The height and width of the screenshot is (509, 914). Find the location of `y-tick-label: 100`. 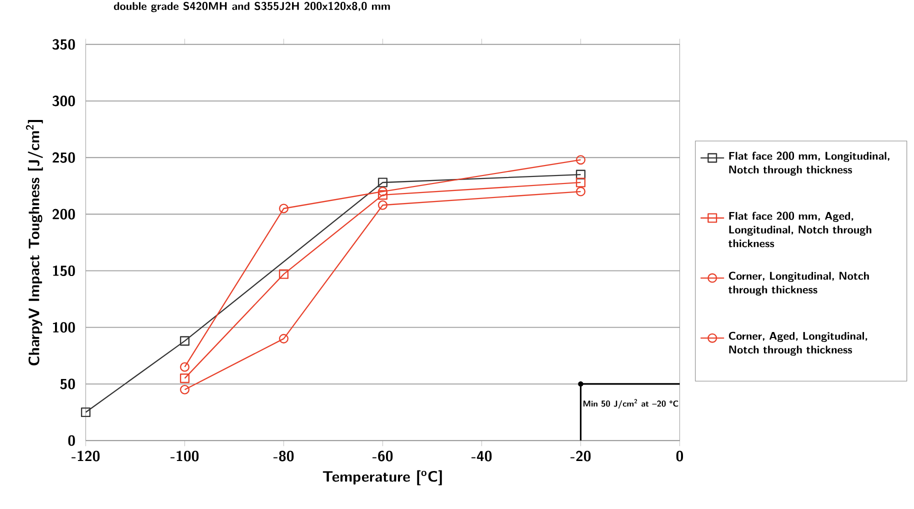

y-tick-label: 100 is located at coordinates (63, 327).